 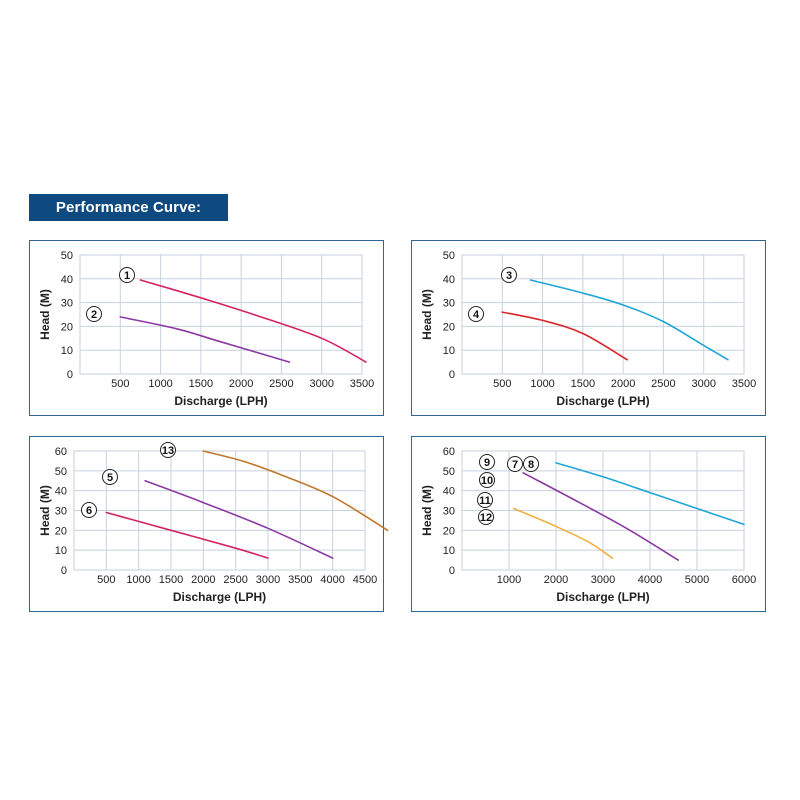 I want to click on curve-marker-4: 4, so click(x=476, y=314).